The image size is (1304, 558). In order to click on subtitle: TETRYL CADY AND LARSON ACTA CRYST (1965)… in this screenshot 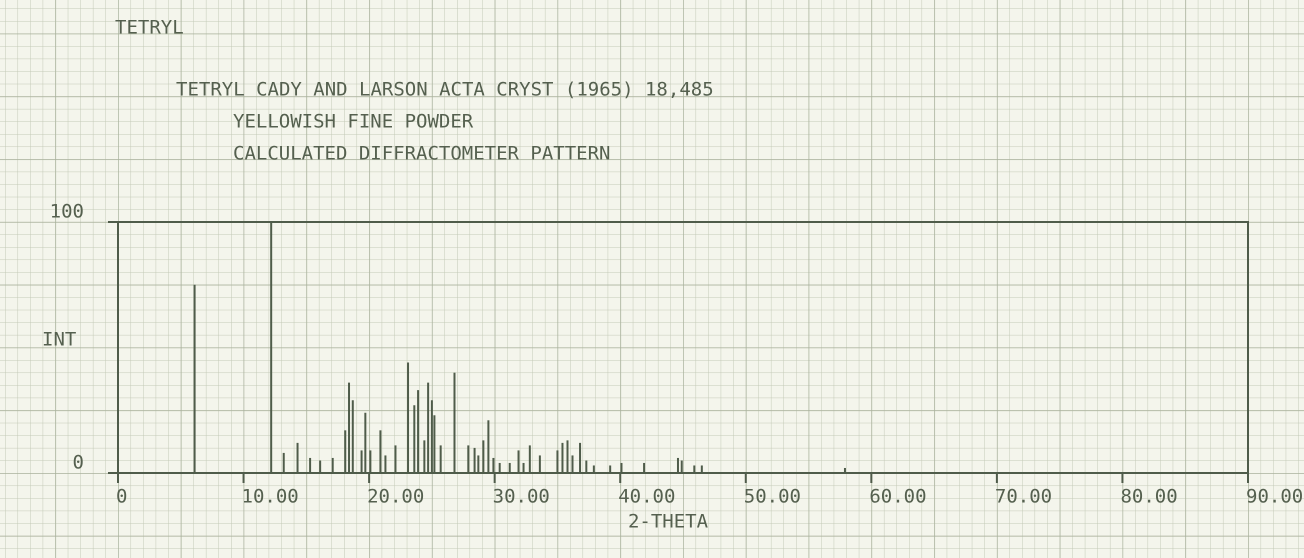, I will do `click(445, 90)`.